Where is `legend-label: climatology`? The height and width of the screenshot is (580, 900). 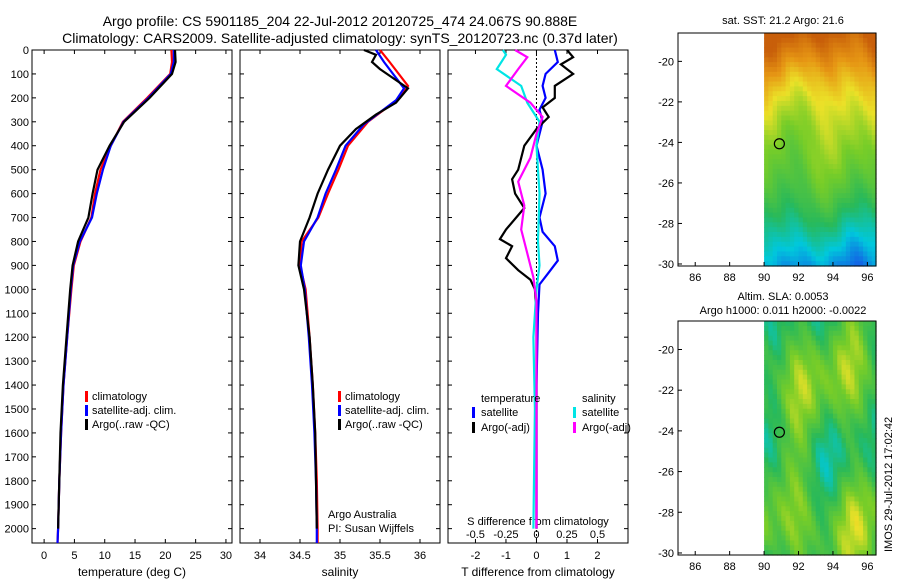 legend-label: climatology is located at coordinates (120, 397).